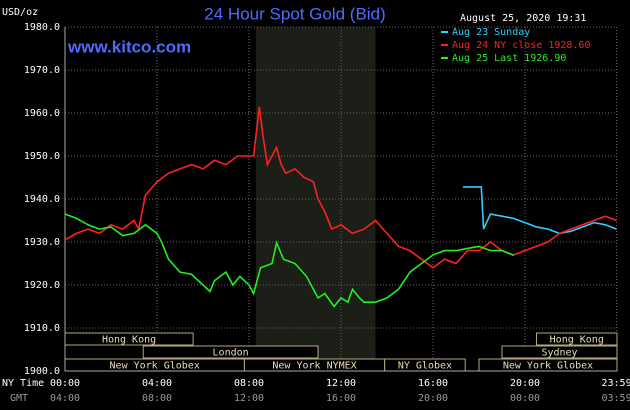  I want to click on legend-label: Aug 25 Last 1926.90, so click(509, 58).